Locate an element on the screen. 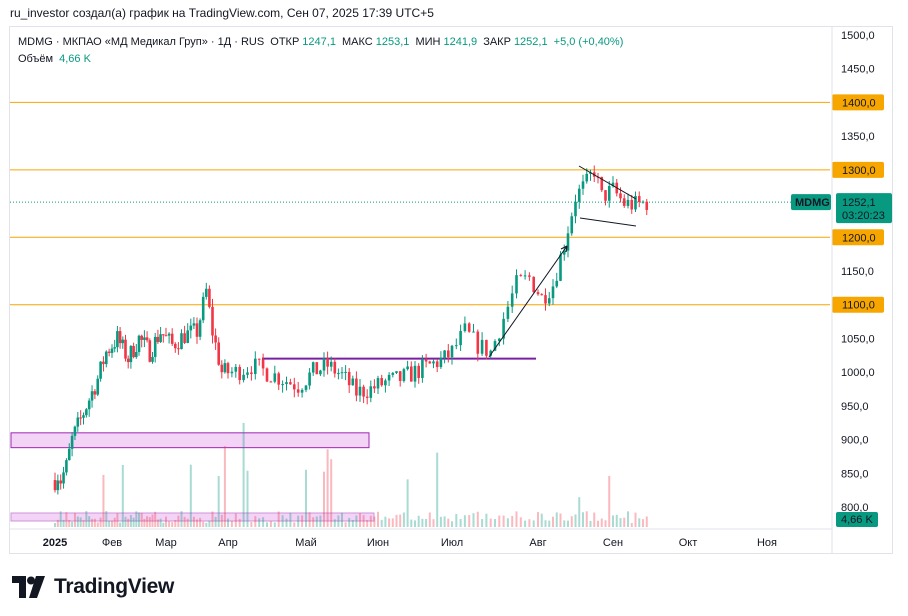 The height and width of the screenshot is (616, 908). change-value: +5,0 (+0,40%) is located at coordinates (588, 42).